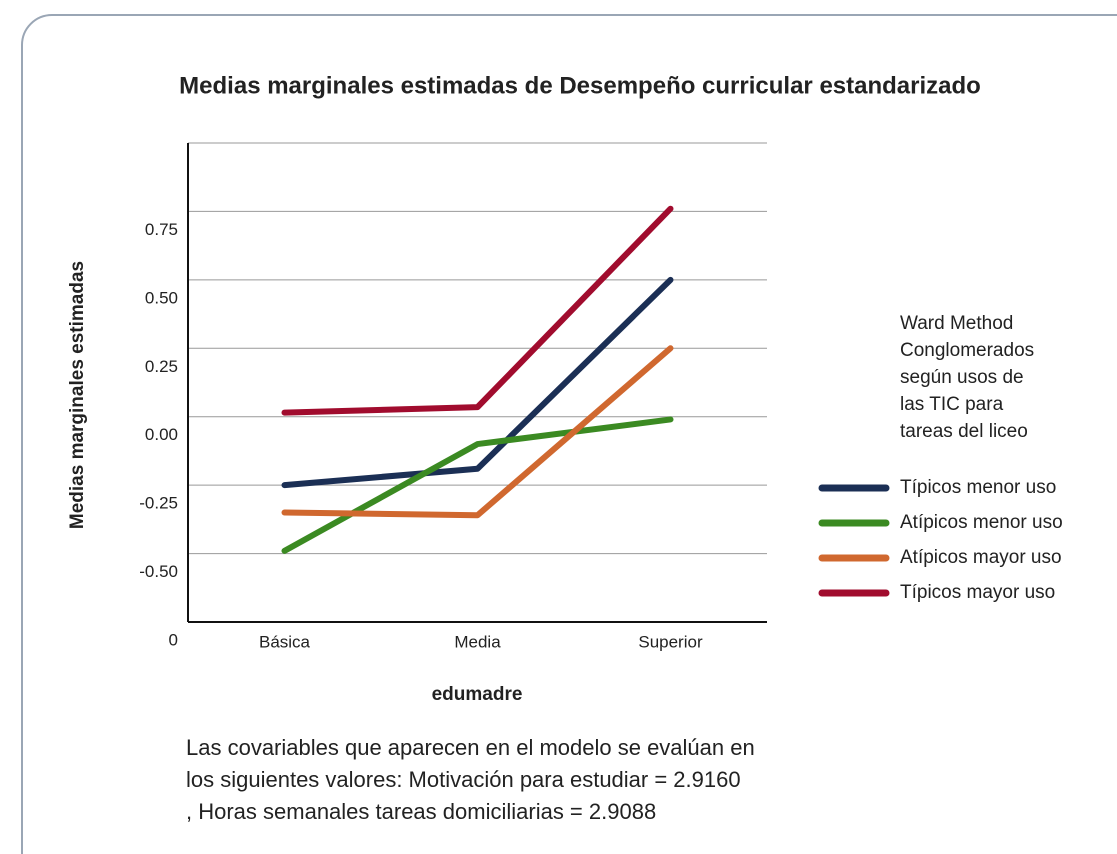  I want to click on legend-title: Conglomerados, so click(967, 350).